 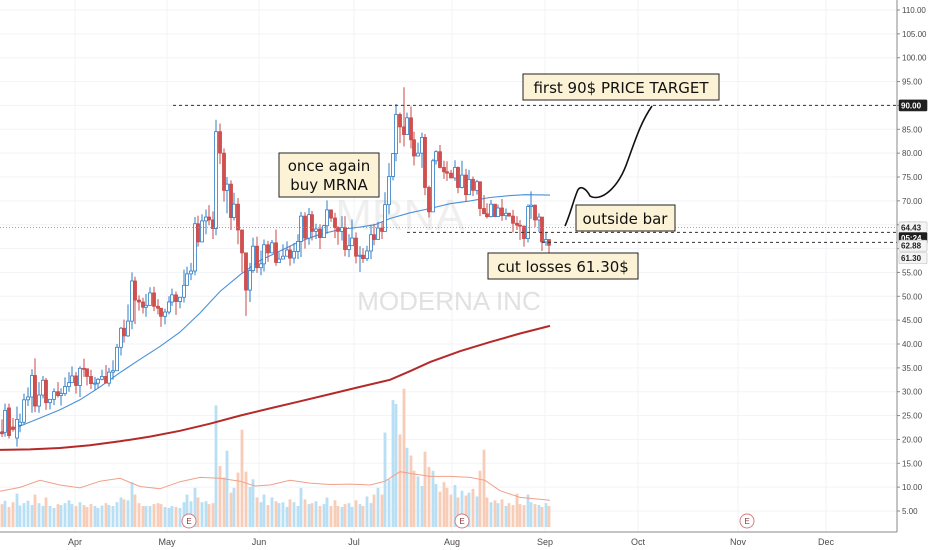 What do you see at coordinates (912, 463) in the screenshot?
I see `price-tick-label-2: 15.00` at bounding box center [912, 463].